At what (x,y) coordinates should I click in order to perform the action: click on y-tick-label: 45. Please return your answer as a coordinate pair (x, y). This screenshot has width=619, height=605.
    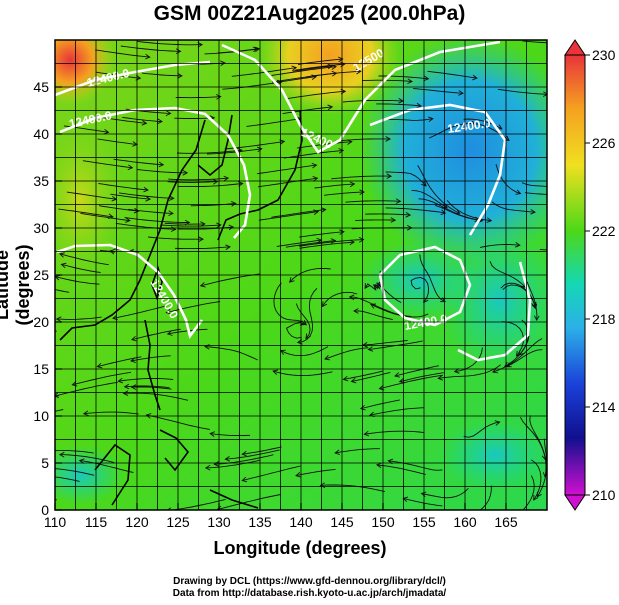
    Looking at the image, I should click on (41, 87).